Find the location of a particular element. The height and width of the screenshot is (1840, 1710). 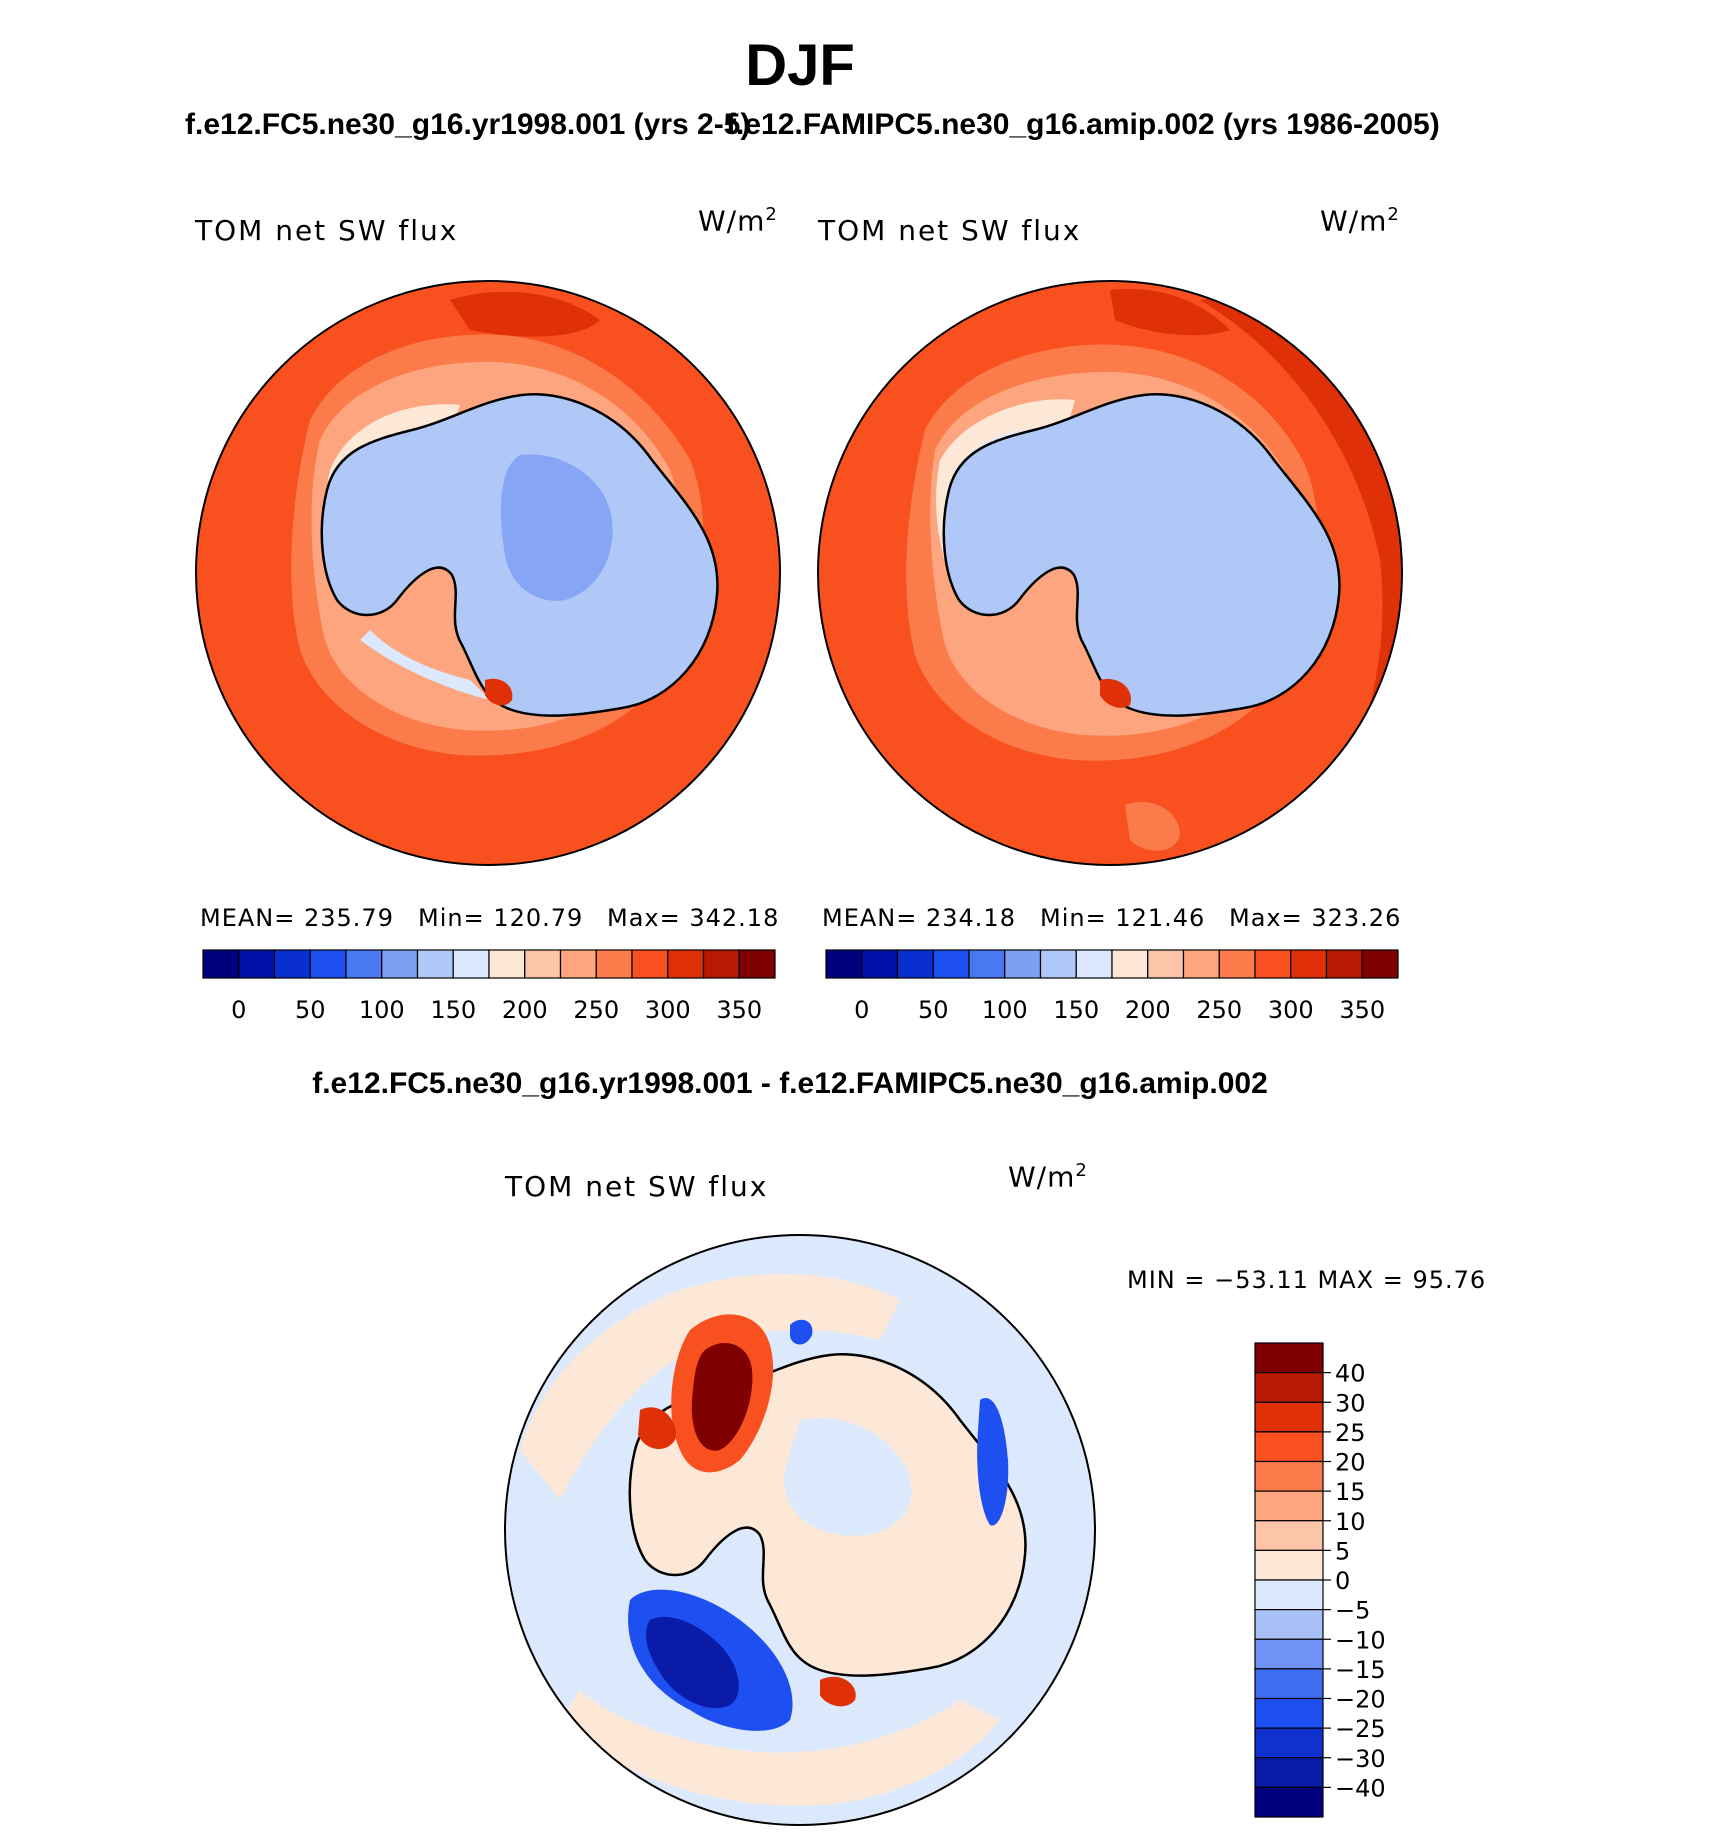

panel-a-plateau is located at coordinates (556, 527).